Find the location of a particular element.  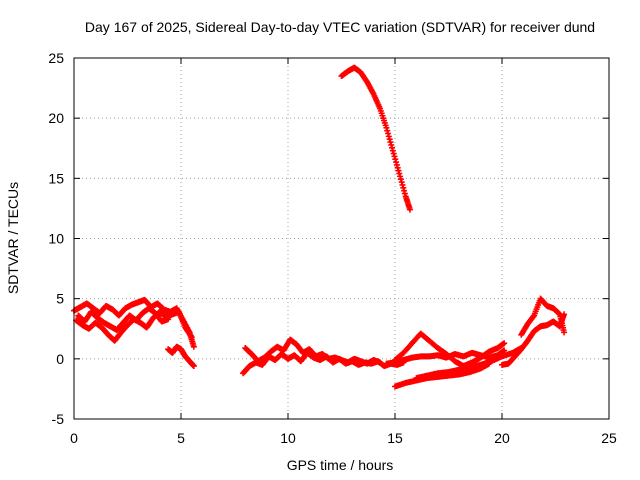

x-tick-label: 20 is located at coordinates (502, 438).